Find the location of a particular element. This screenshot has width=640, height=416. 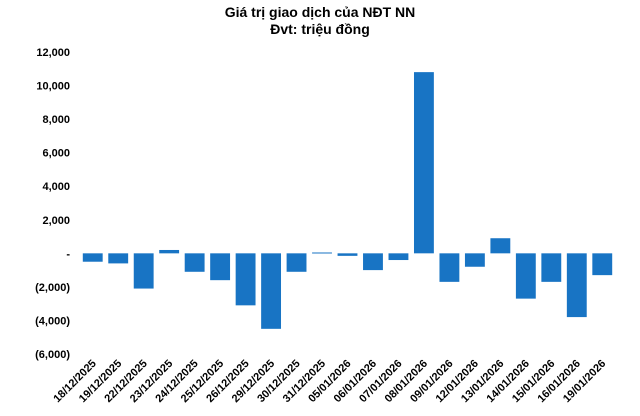

y-tick-label: 4,000 is located at coordinates (56, 187).